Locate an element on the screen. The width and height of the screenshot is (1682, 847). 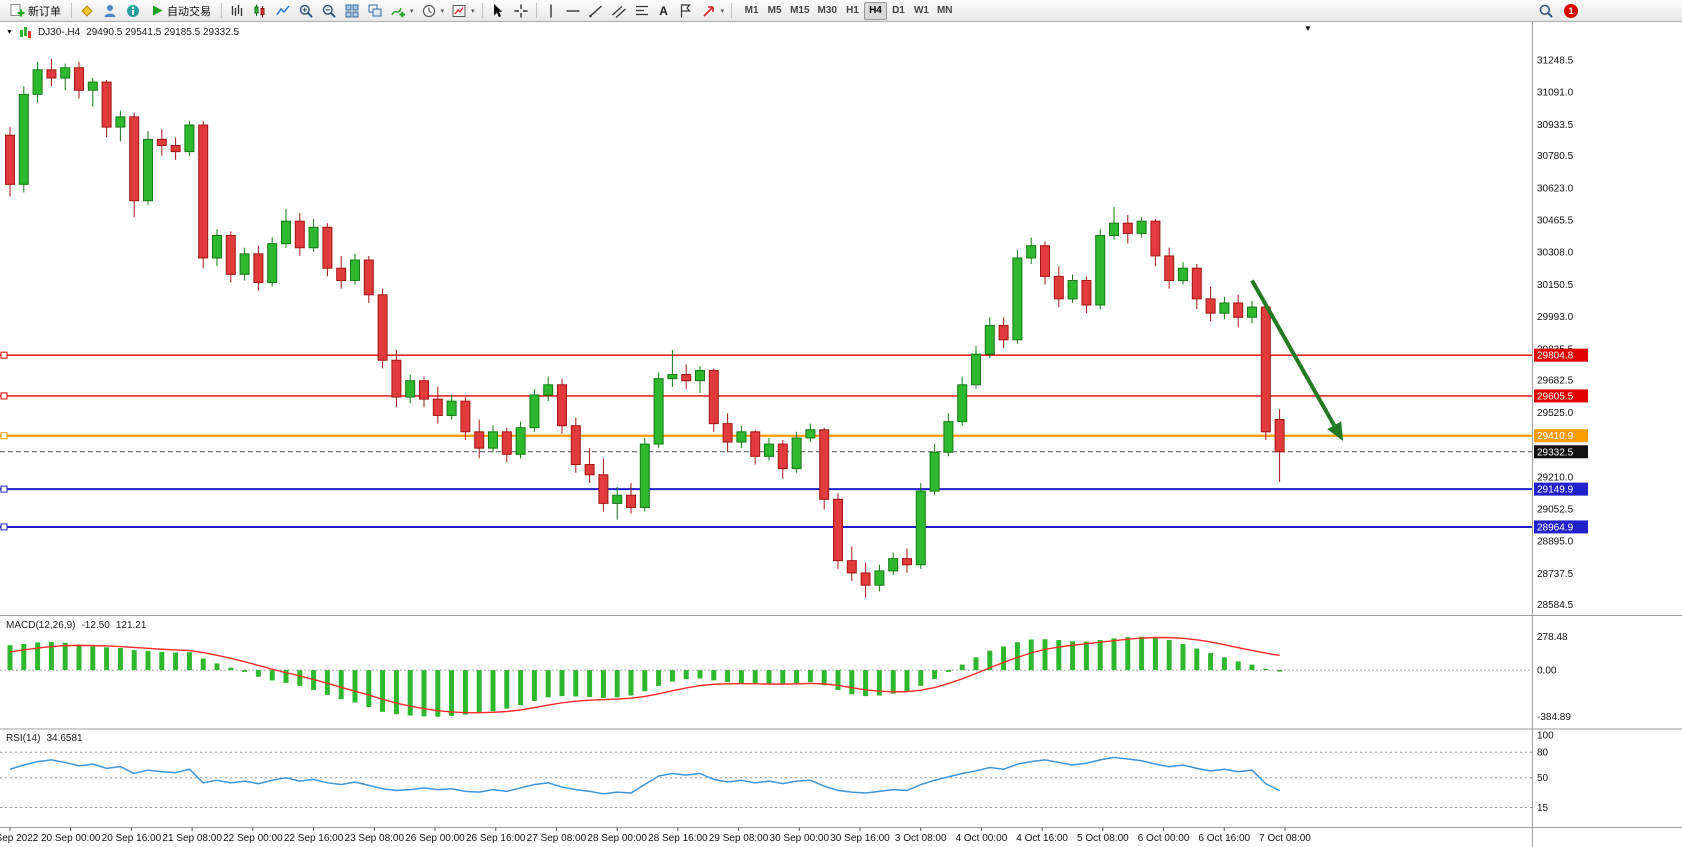
svg-text: 23 Sep 08:00 is located at coordinates (375, 838).